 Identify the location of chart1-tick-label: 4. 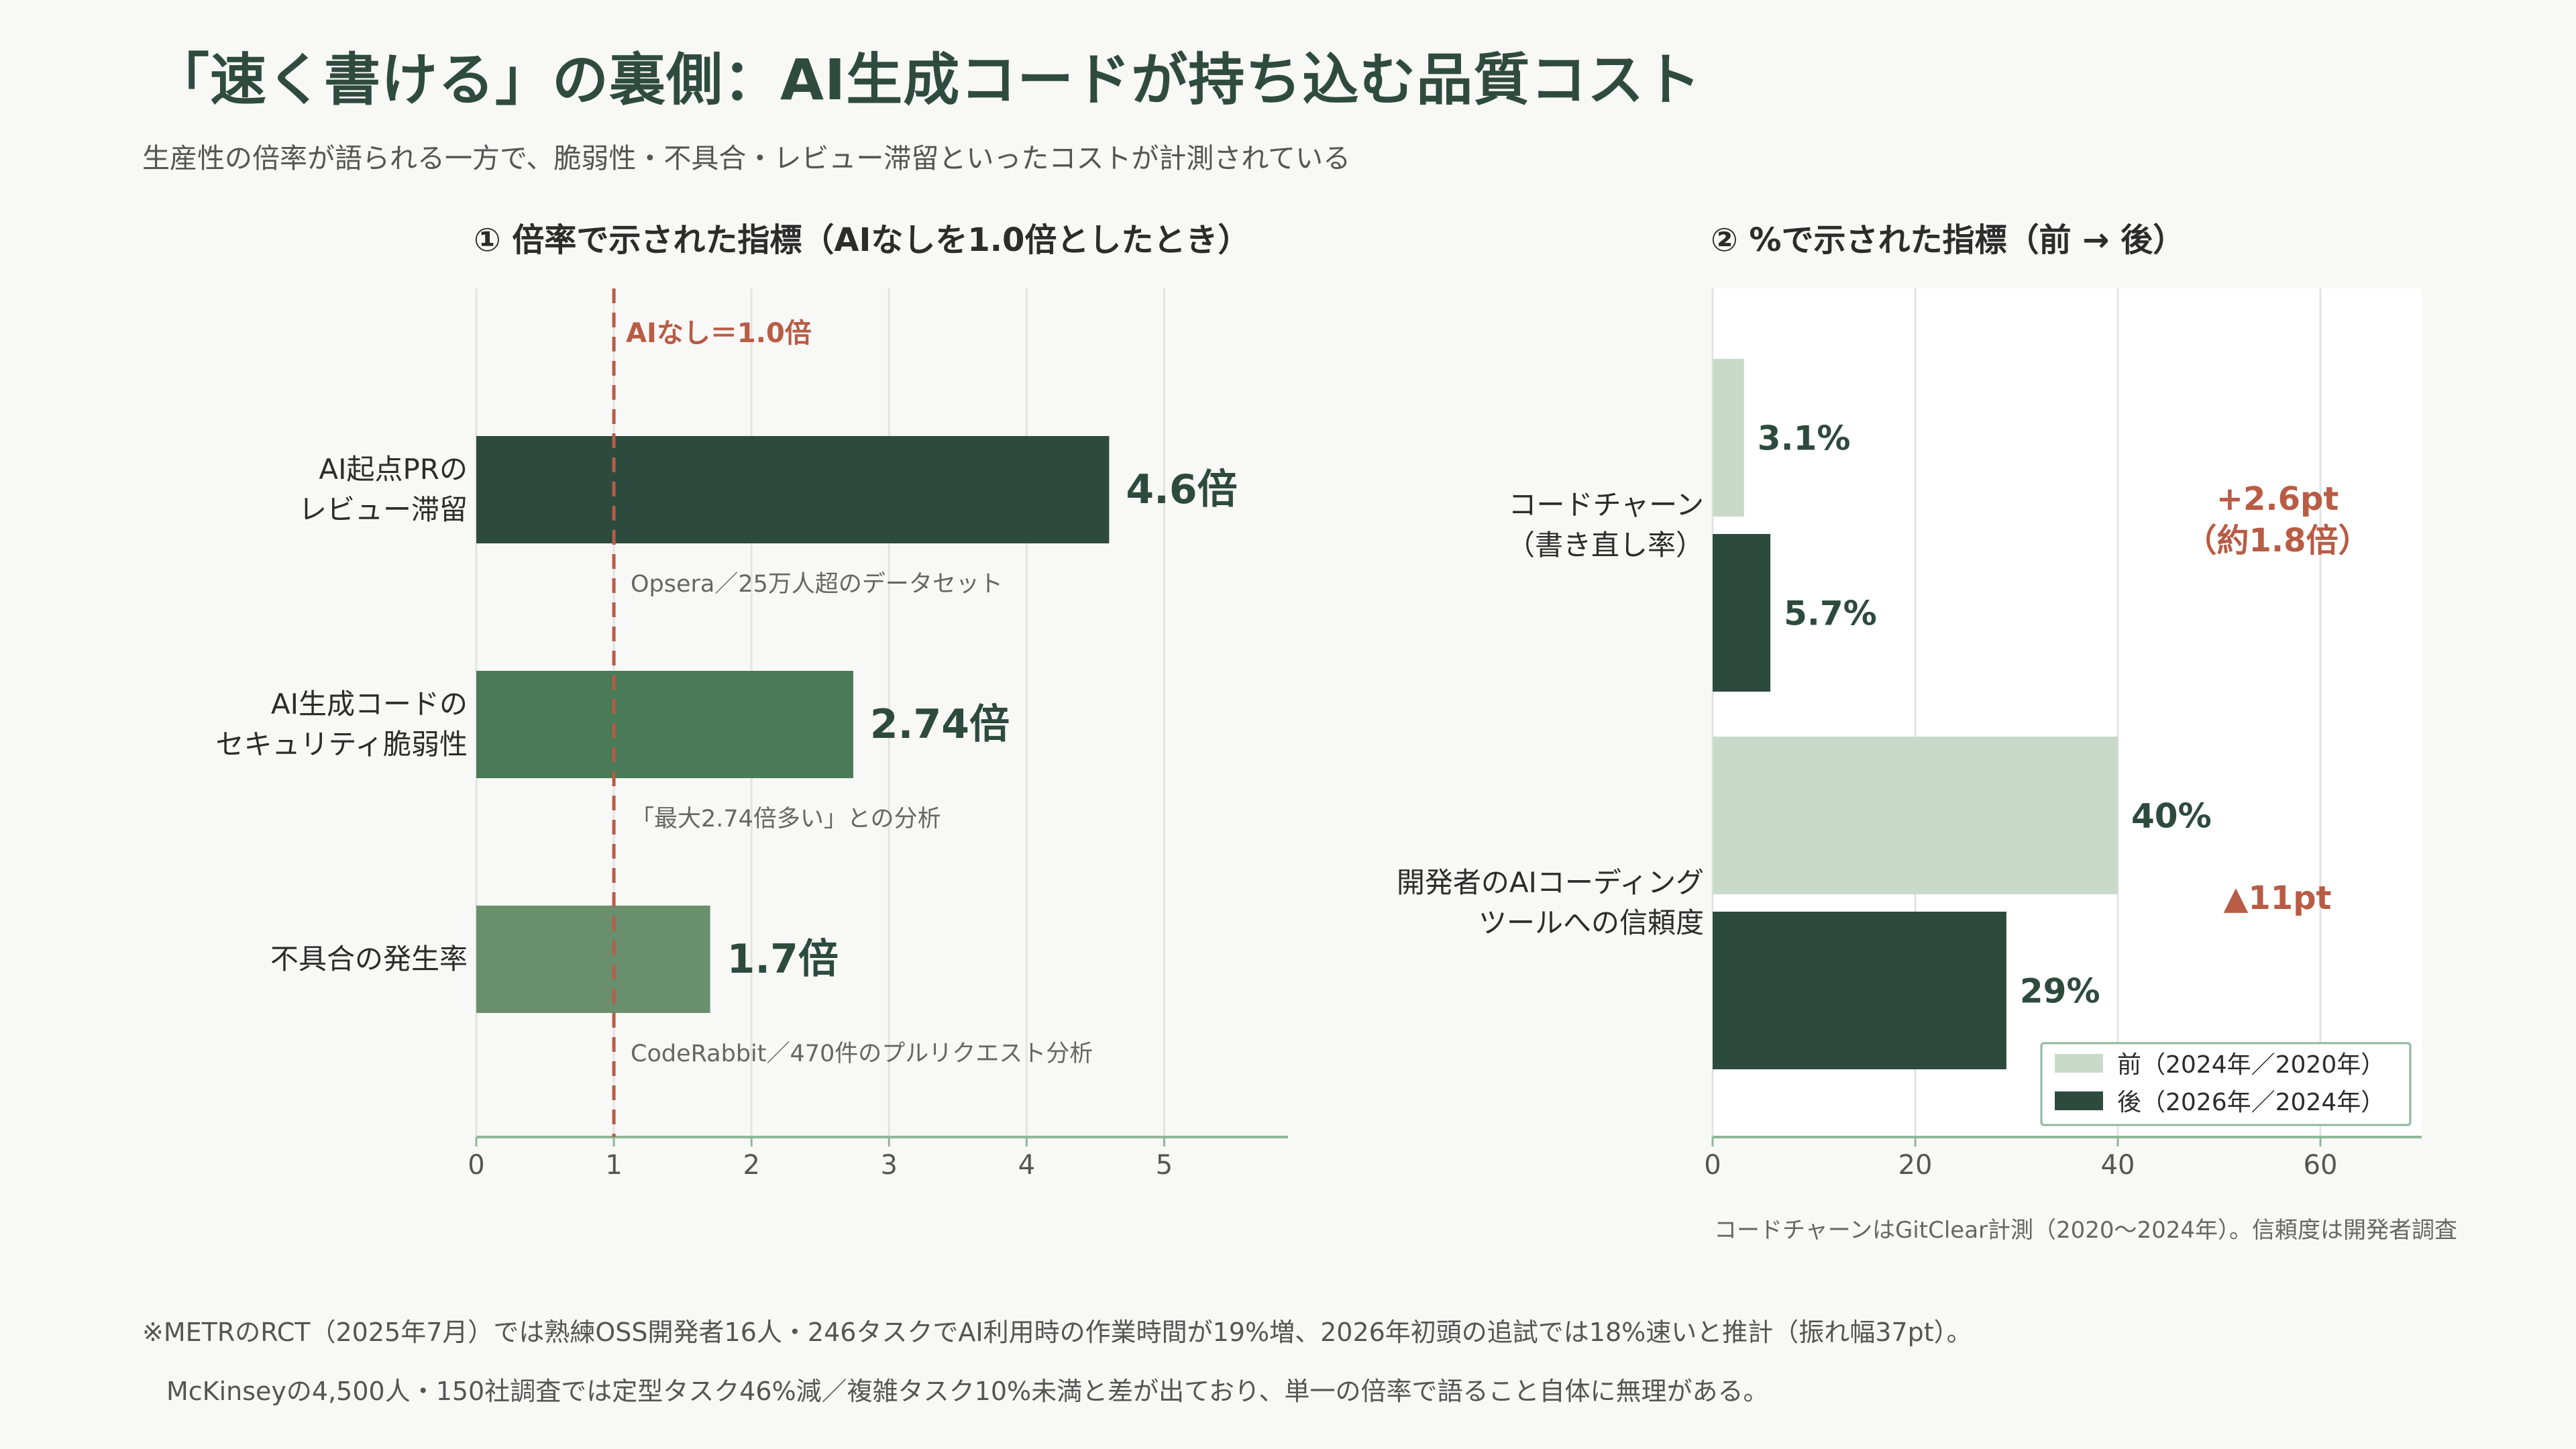
(1026, 1165).